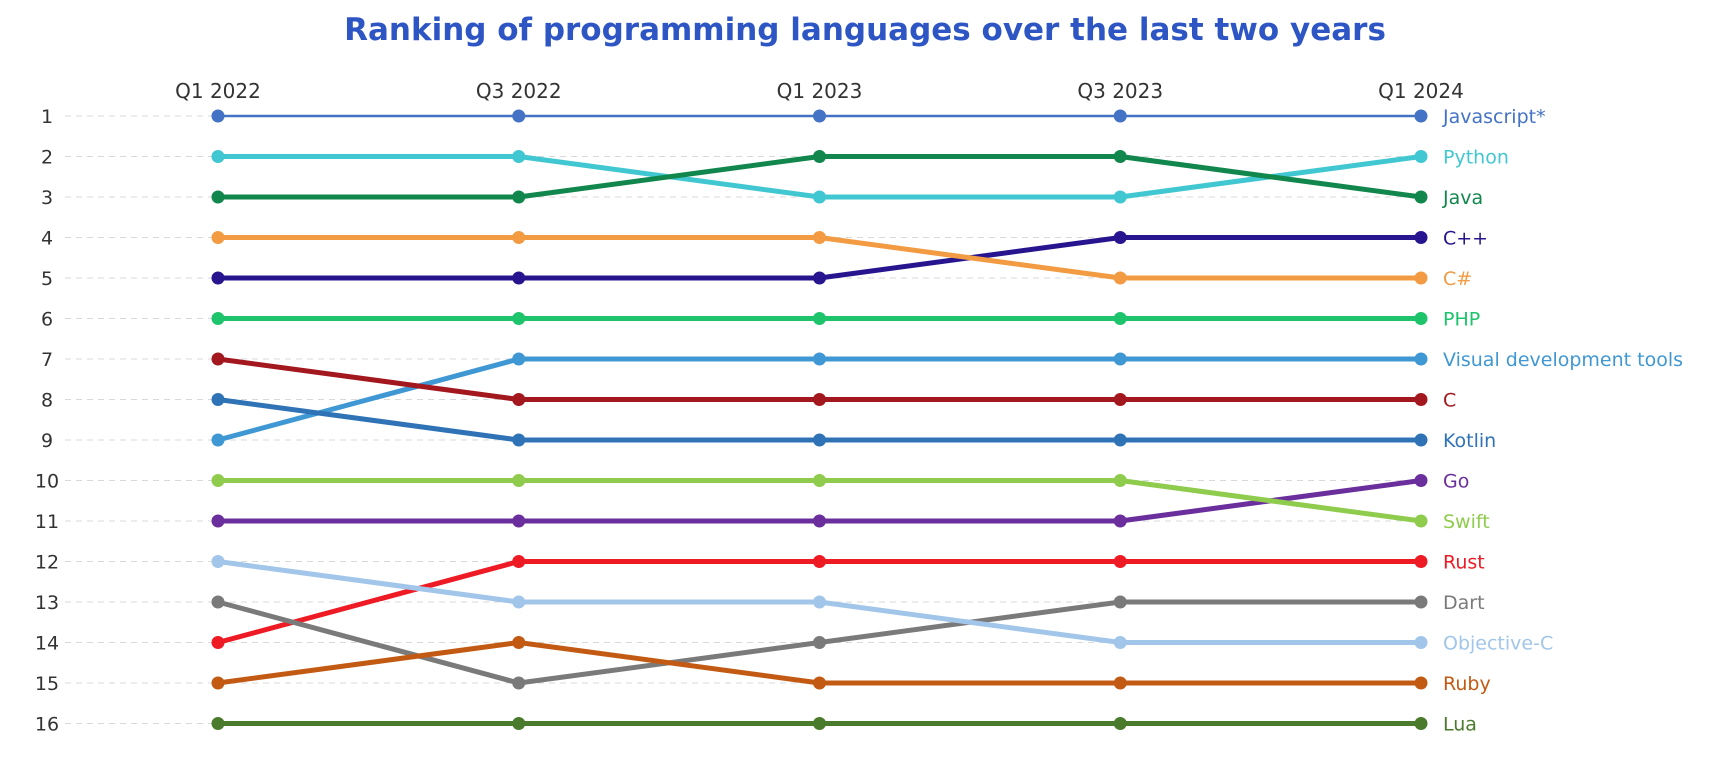 This screenshot has height=765, width=1730. What do you see at coordinates (1460, 725) in the screenshot?
I see `series-label: Lua` at bounding box center [1460, 725].